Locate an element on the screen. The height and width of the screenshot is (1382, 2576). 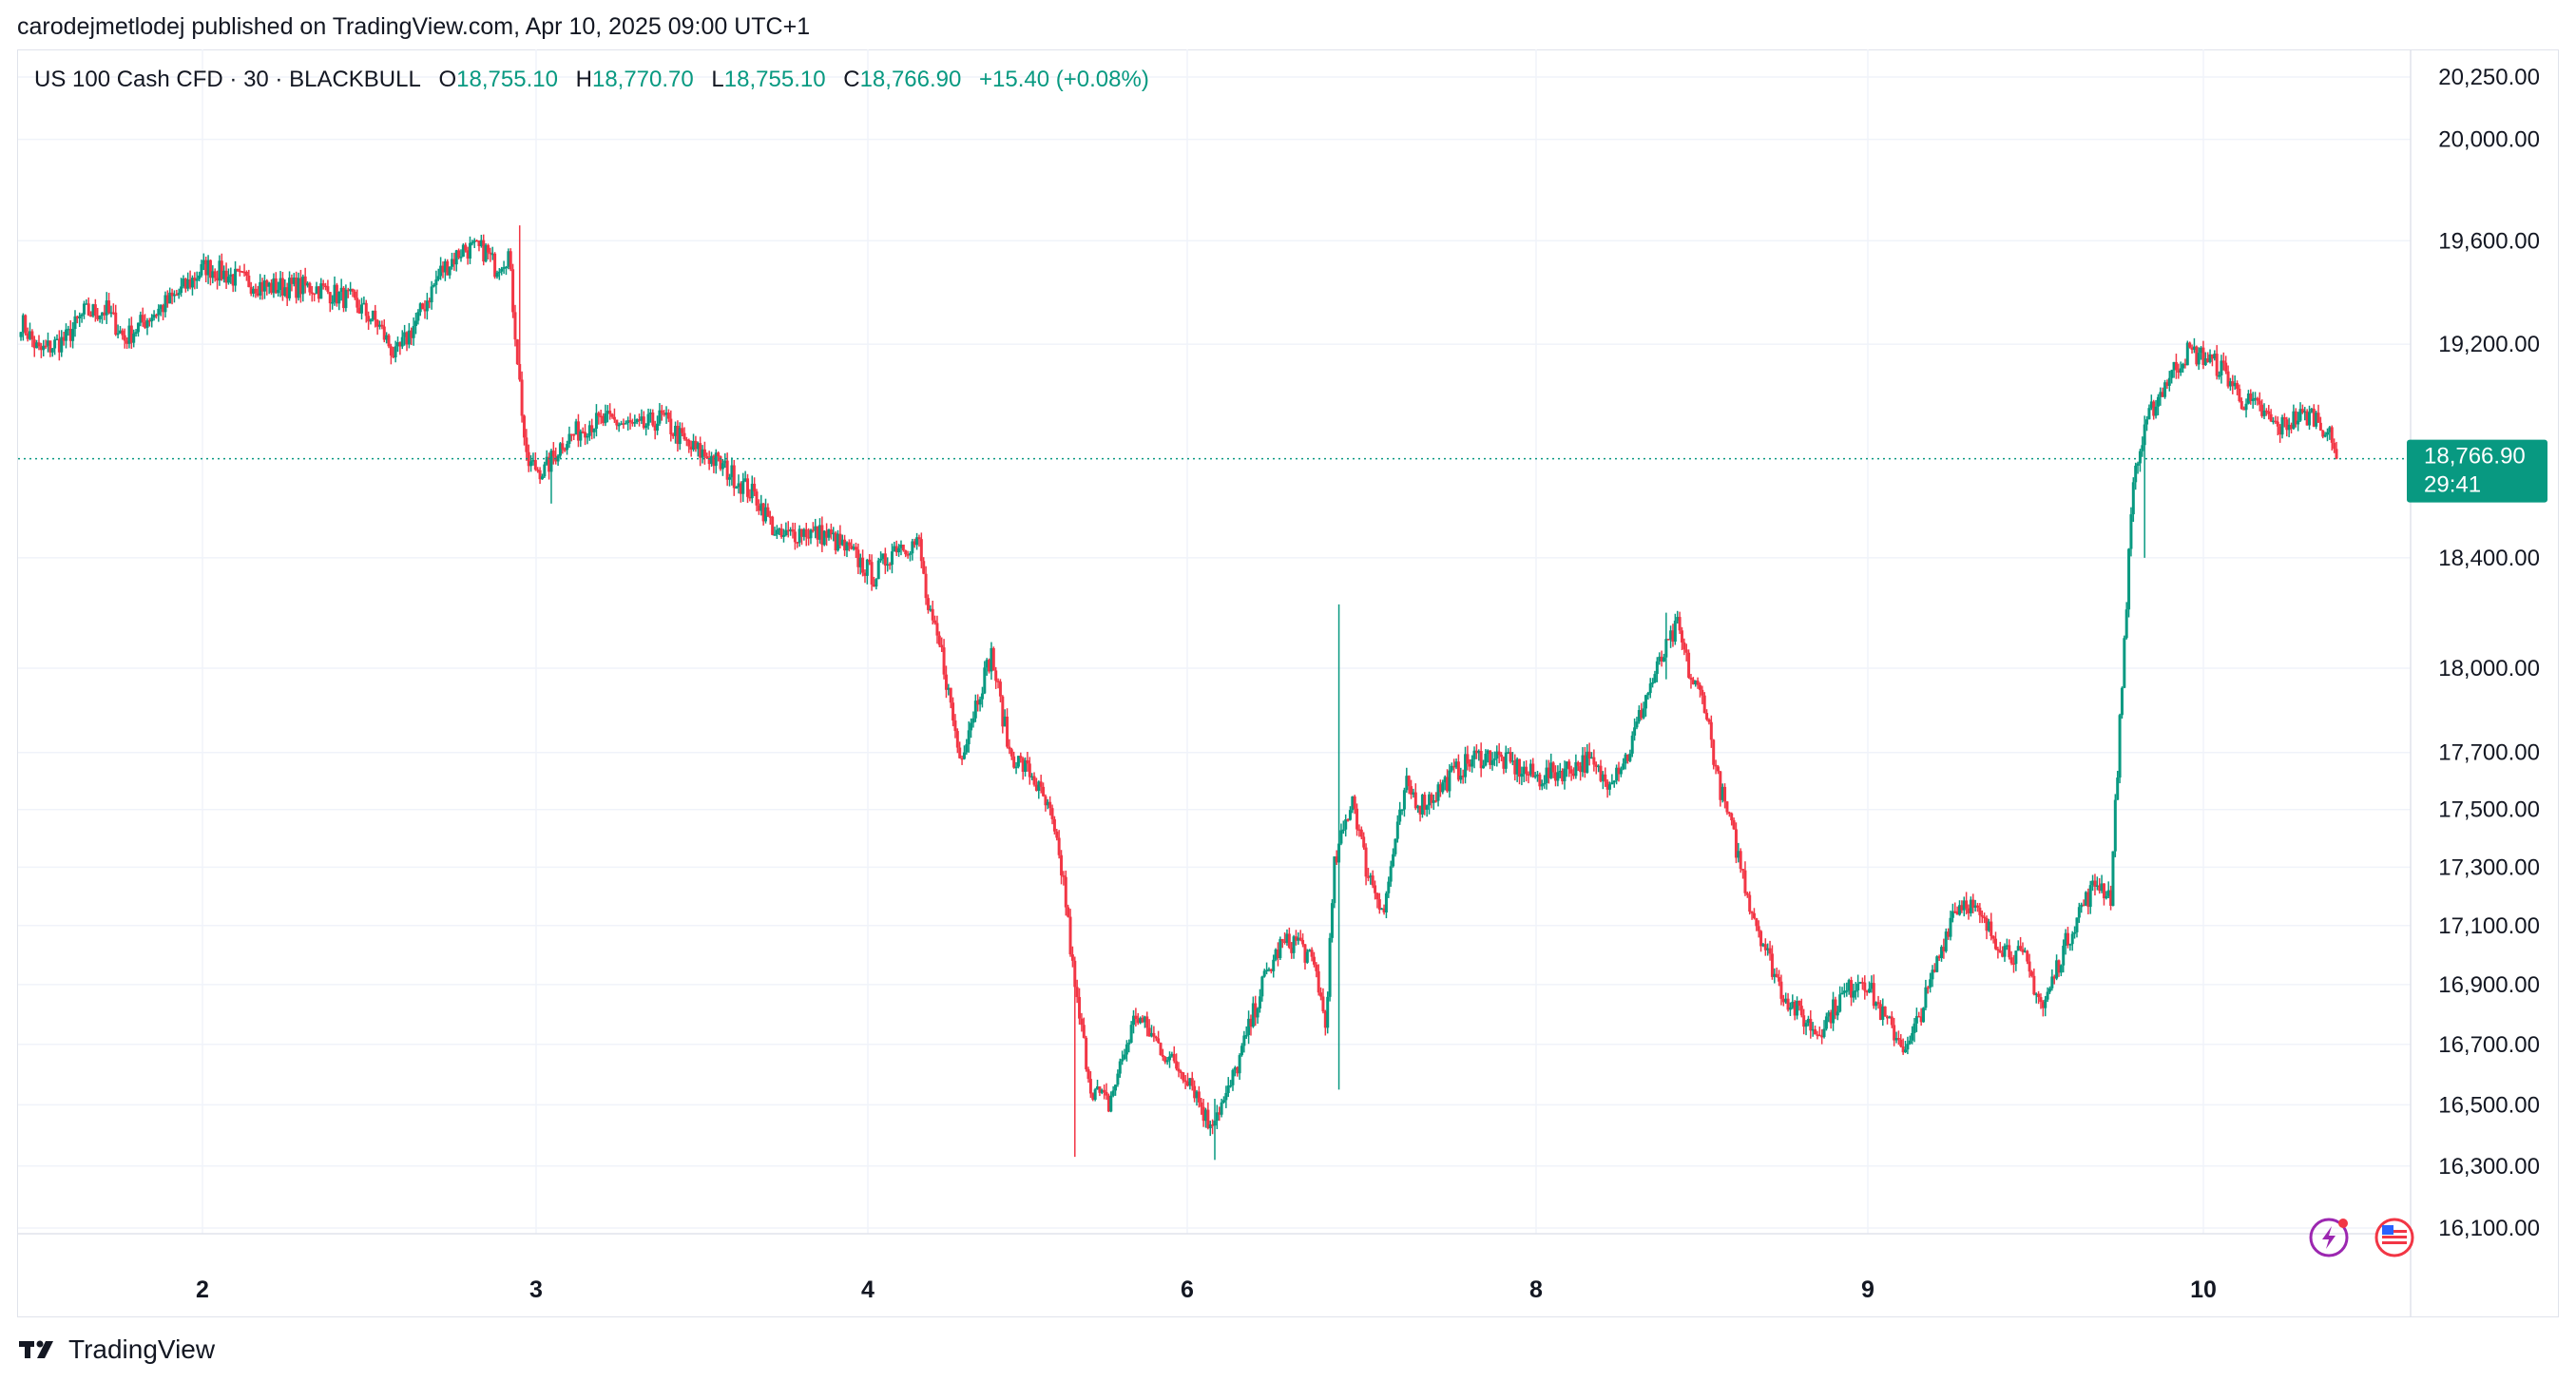
time-axis: 2 3 4 6 8 9 10 is located at coordinates (1215, 1268).